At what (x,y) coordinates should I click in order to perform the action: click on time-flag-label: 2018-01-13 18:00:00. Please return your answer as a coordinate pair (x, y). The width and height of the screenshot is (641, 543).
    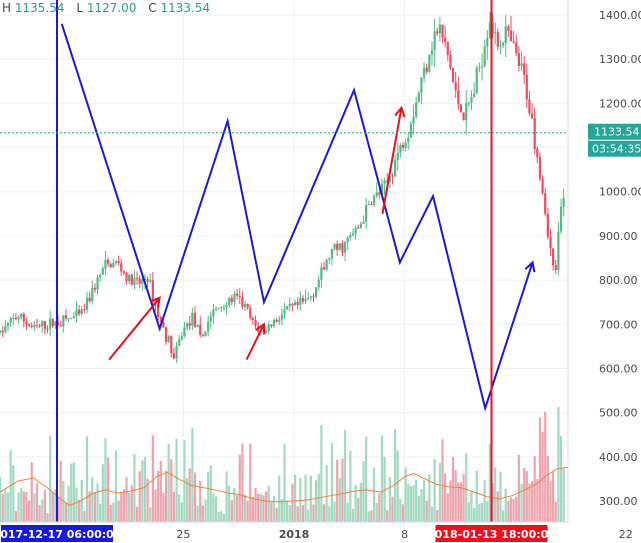
    Looking at the image, I should click on (491, 534).